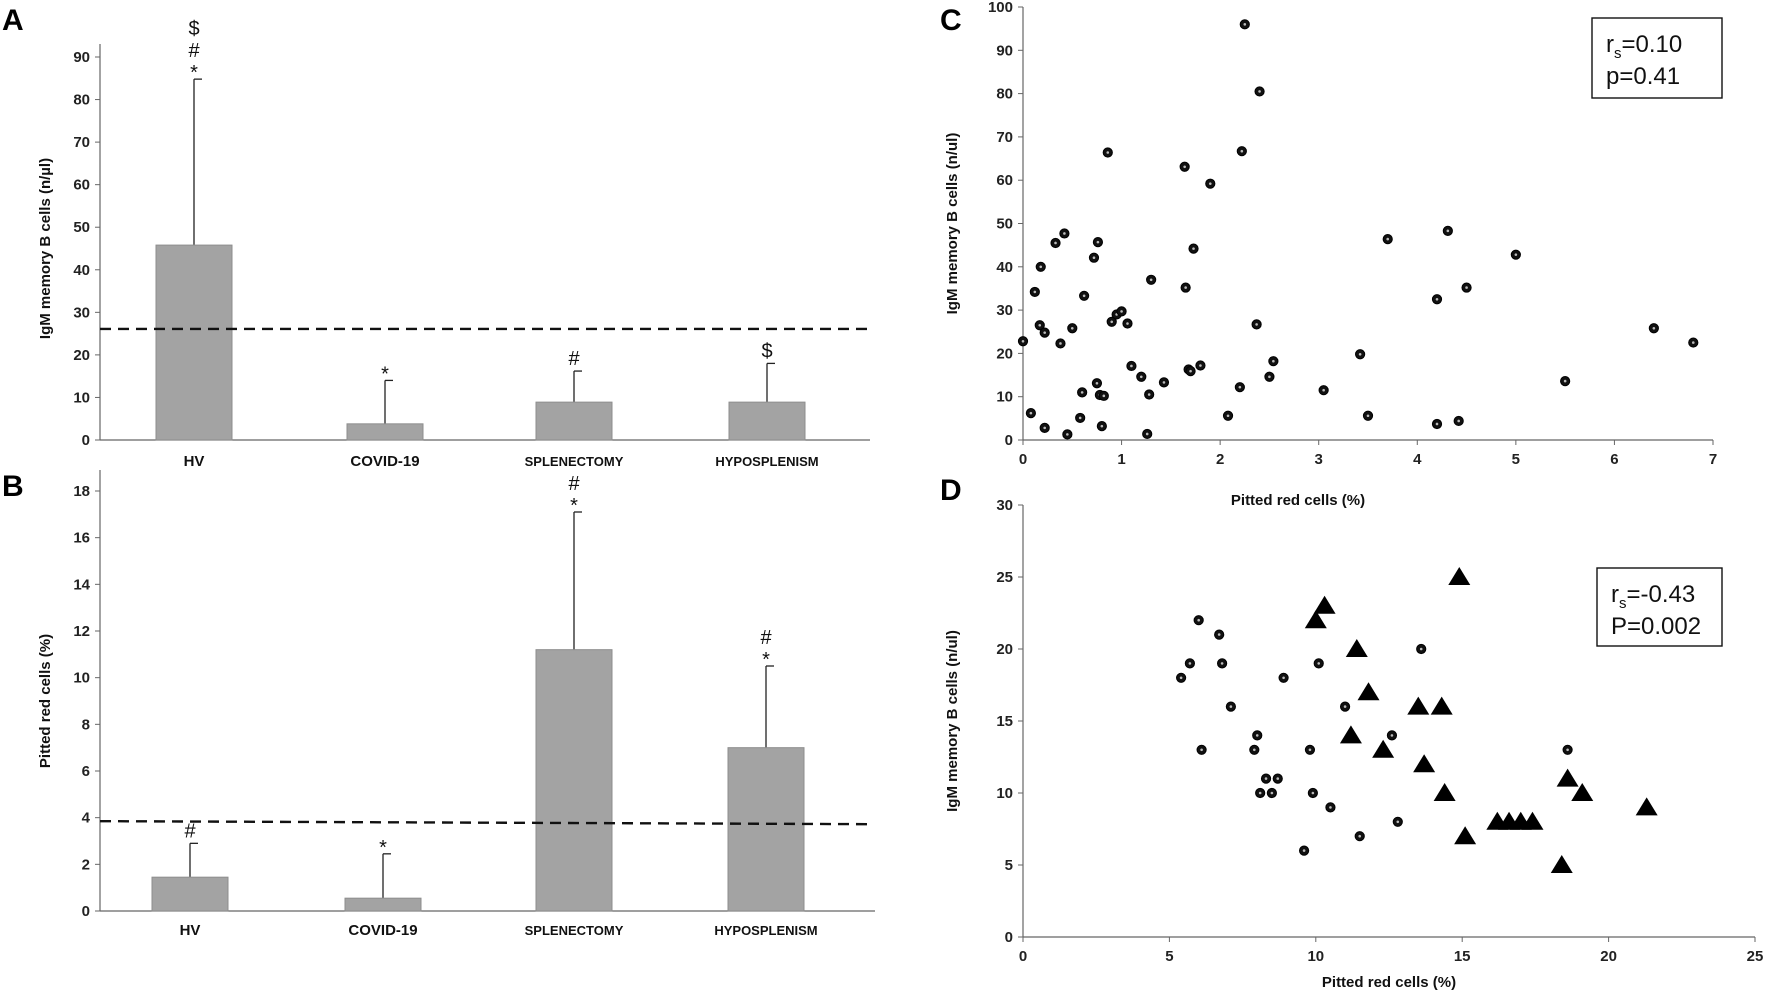  I want to click on y-axis-title: IgM memory B cells (n/µl), so click(45, 248).